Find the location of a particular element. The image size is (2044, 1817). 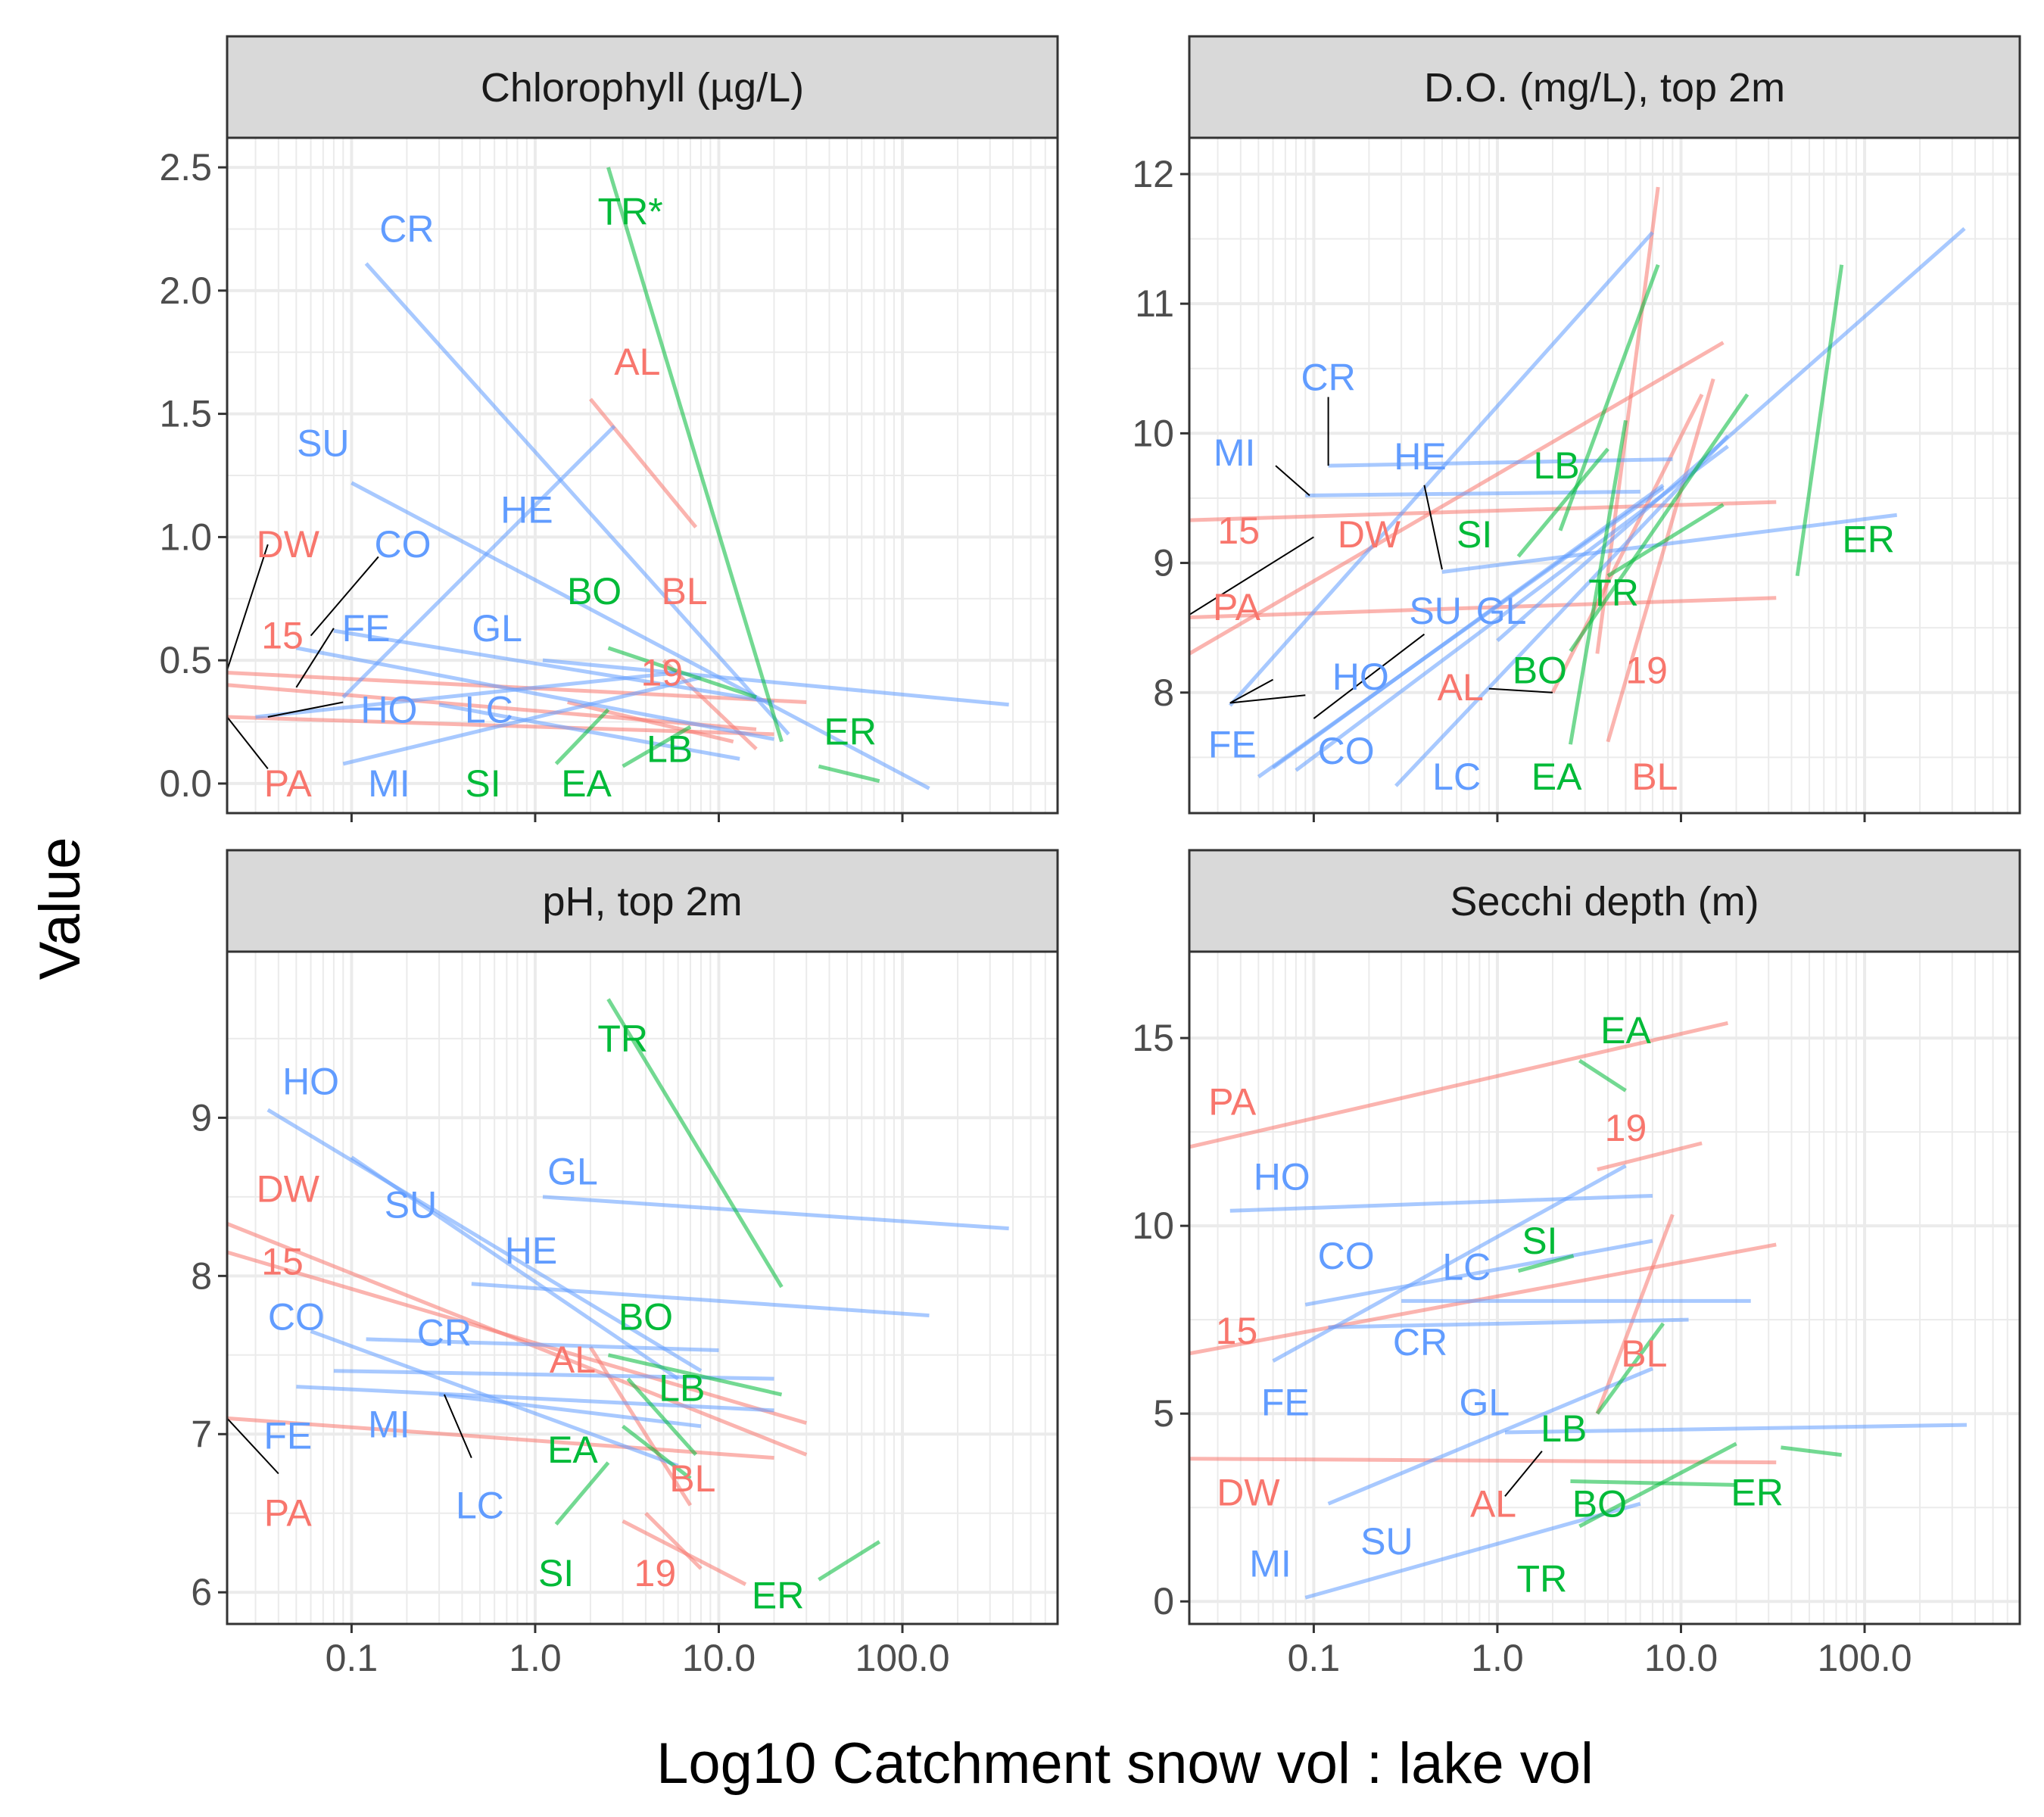

series-line-DW is located at coordinates (1483, 1461).